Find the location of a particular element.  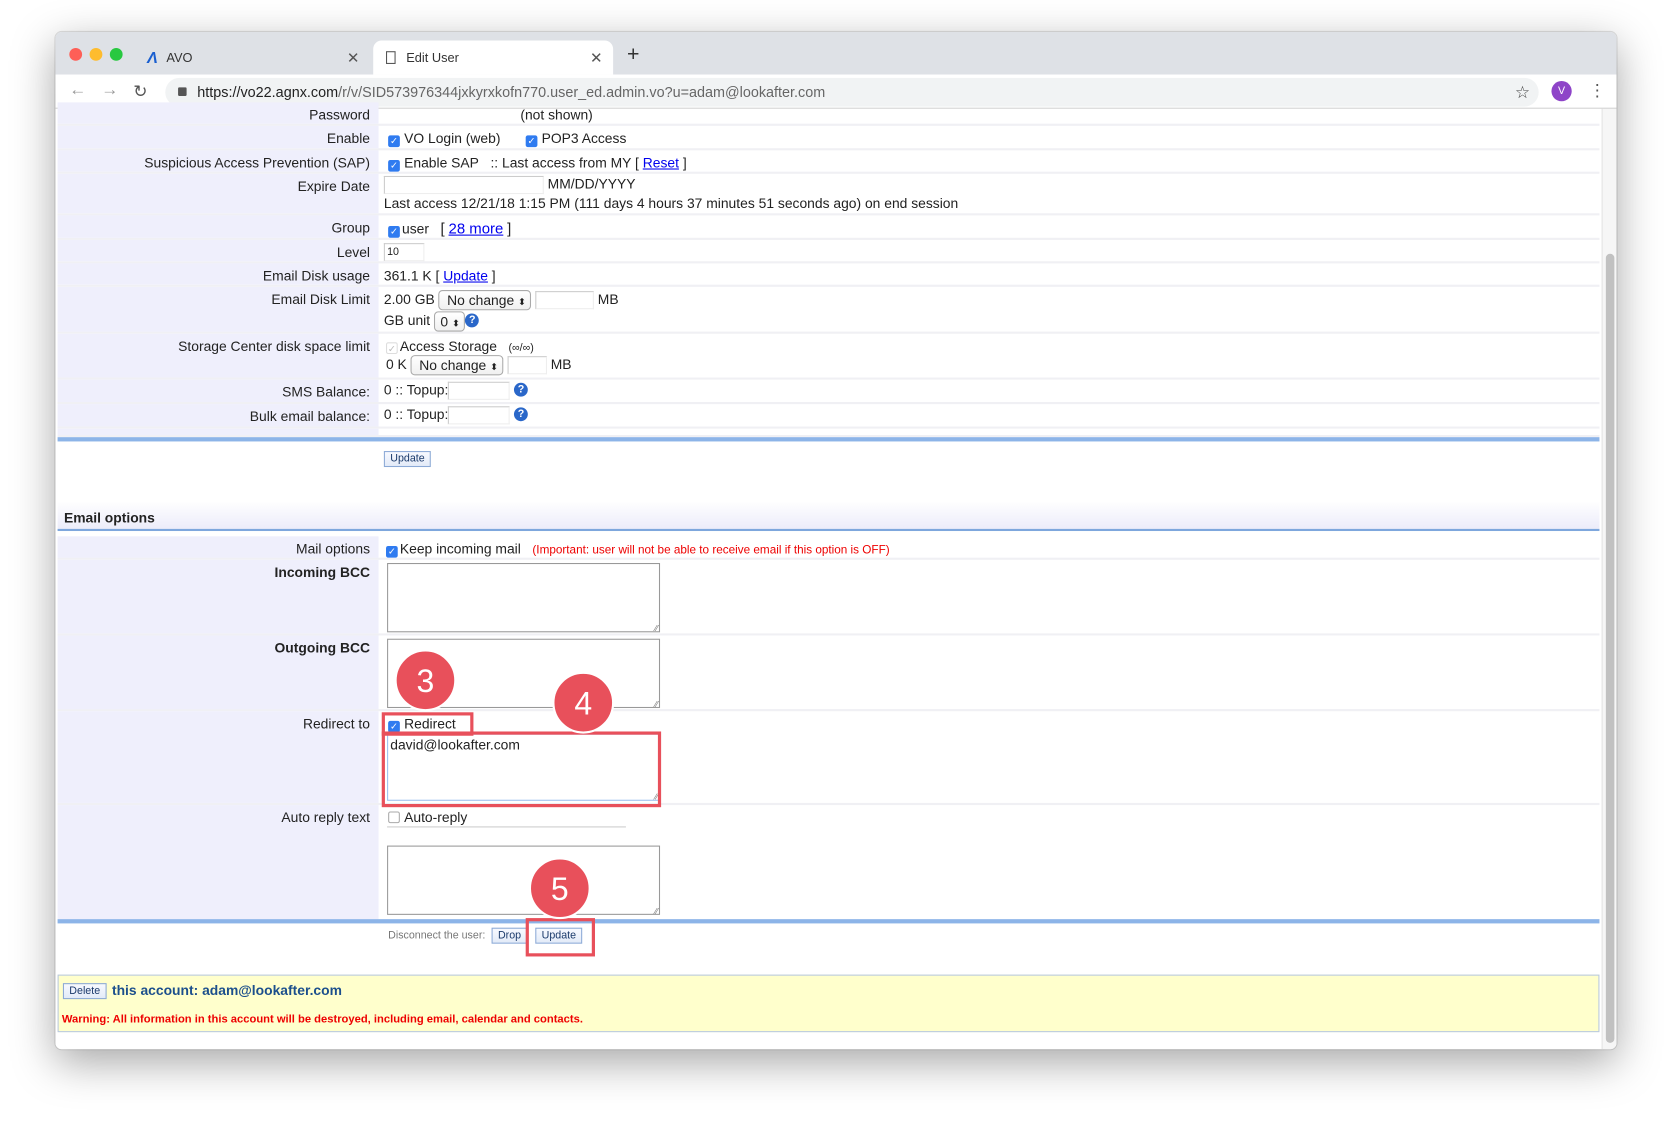

annotation-step-5: 5 is located at coordinates (559, 888).